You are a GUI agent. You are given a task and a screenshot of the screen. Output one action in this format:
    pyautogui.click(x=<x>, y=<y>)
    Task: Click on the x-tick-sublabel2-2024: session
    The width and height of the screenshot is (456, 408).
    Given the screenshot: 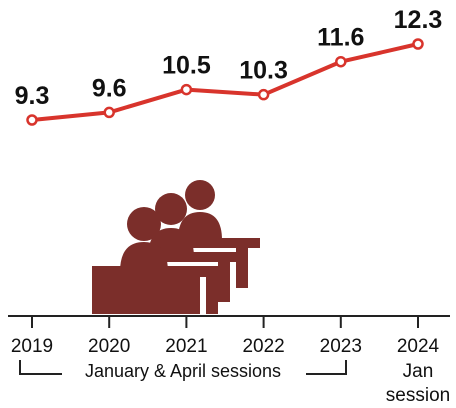 What is the action you would take?
    pyautogui.click(x=418, y=395)
    